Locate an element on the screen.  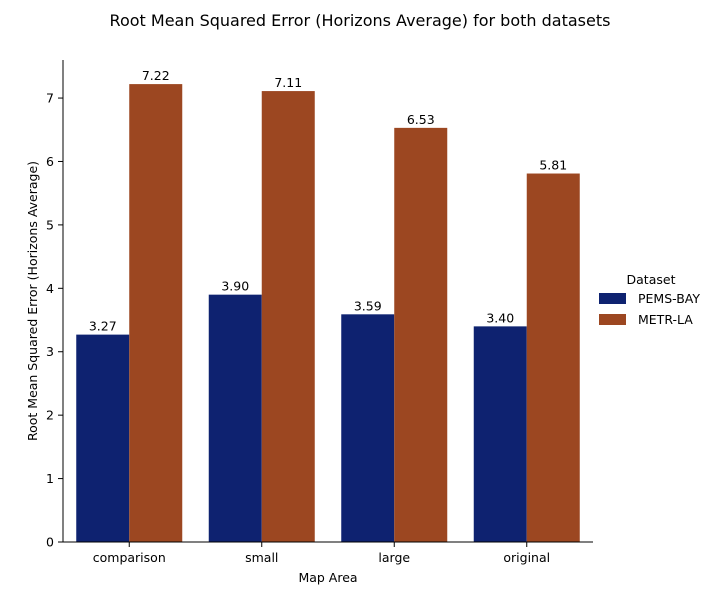
legend: Dataset PEMS-BAY METR-LA is located at coordinates (649, 299).